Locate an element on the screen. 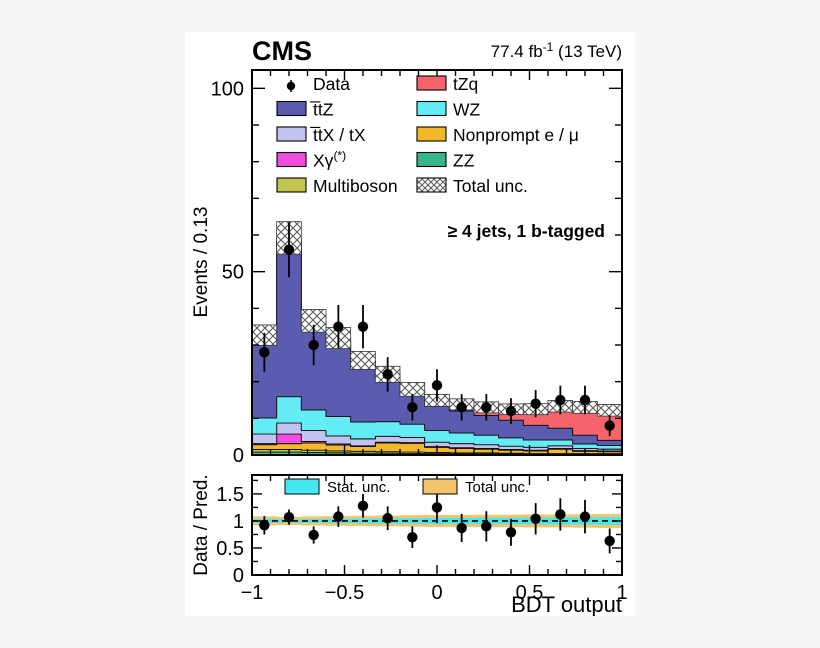 The image size is (820, 648). legend-label: Multiboson is located at coordinates (355, 186).